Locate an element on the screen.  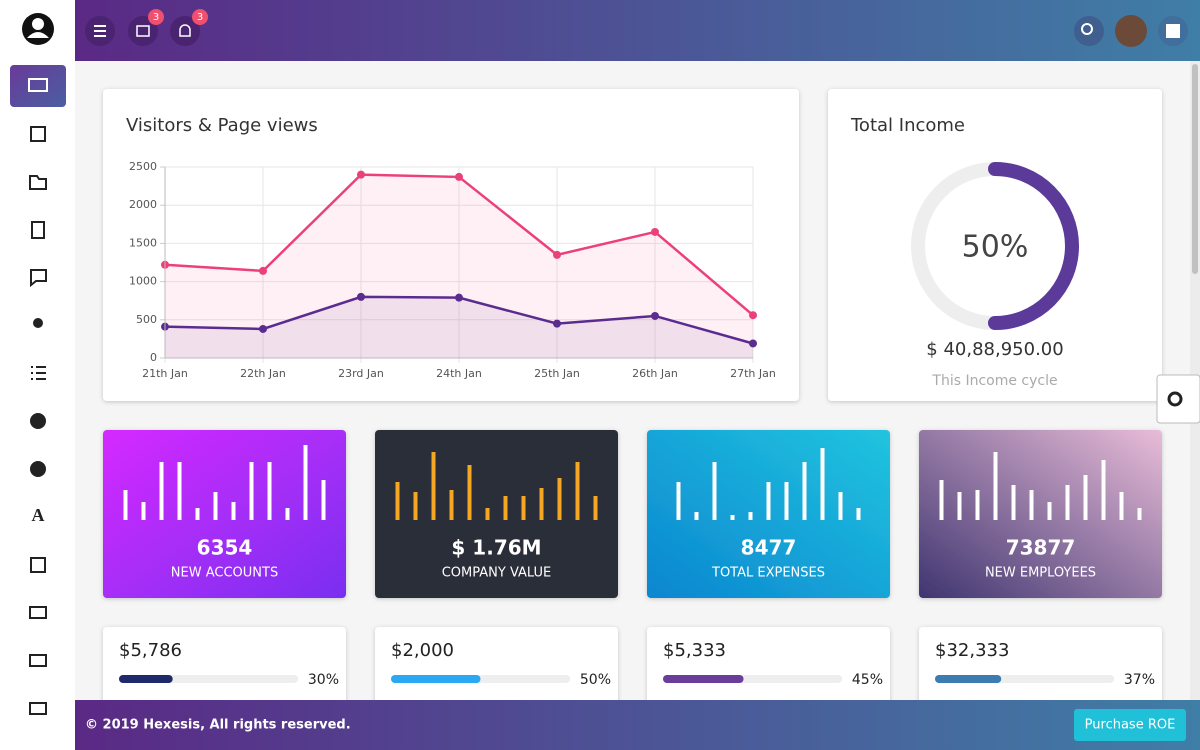
nav-clipboard is located at coordinates (38, 230).